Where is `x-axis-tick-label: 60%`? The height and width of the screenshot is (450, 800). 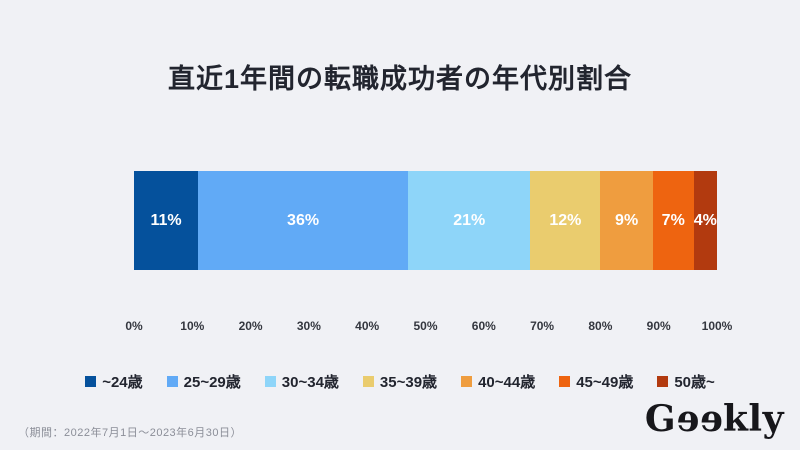 x-axis-tick-label: 60% is located at coordinates (483, 326).